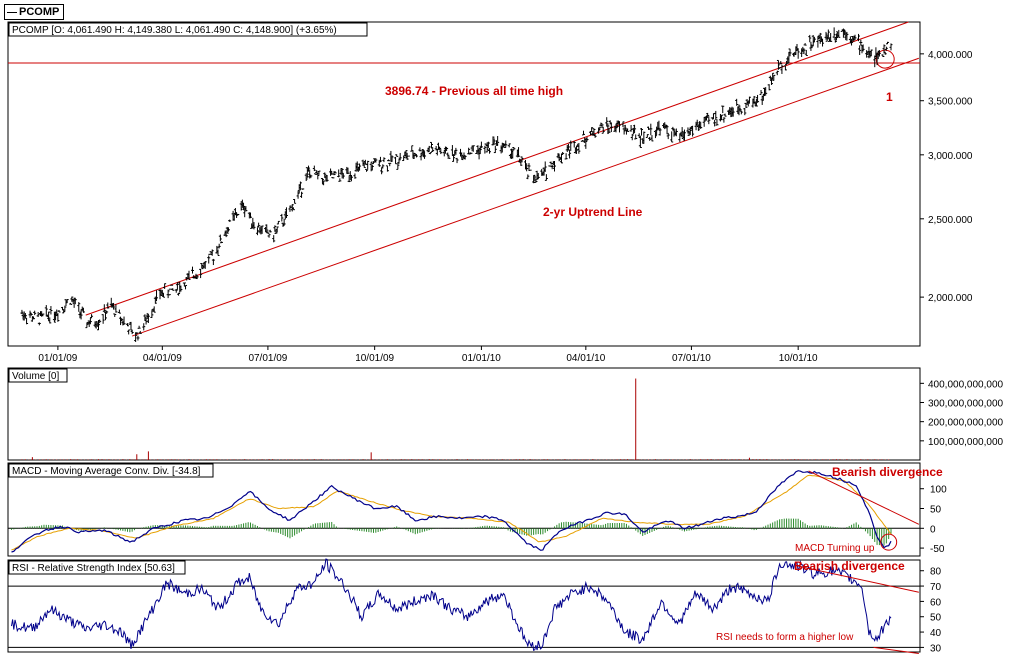  I want to click on macd-turn-circle, so click(889, 542).